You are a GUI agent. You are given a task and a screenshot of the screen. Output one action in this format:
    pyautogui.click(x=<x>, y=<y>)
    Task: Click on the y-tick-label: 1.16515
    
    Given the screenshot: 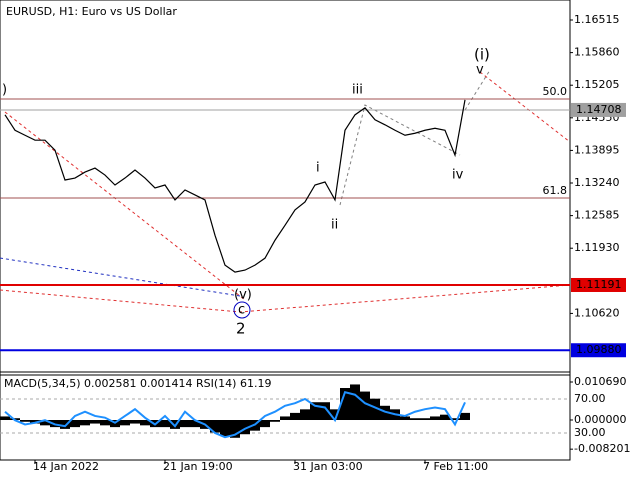 What is the action you would take?
    pyautogui.click(x=597, y=19)
    